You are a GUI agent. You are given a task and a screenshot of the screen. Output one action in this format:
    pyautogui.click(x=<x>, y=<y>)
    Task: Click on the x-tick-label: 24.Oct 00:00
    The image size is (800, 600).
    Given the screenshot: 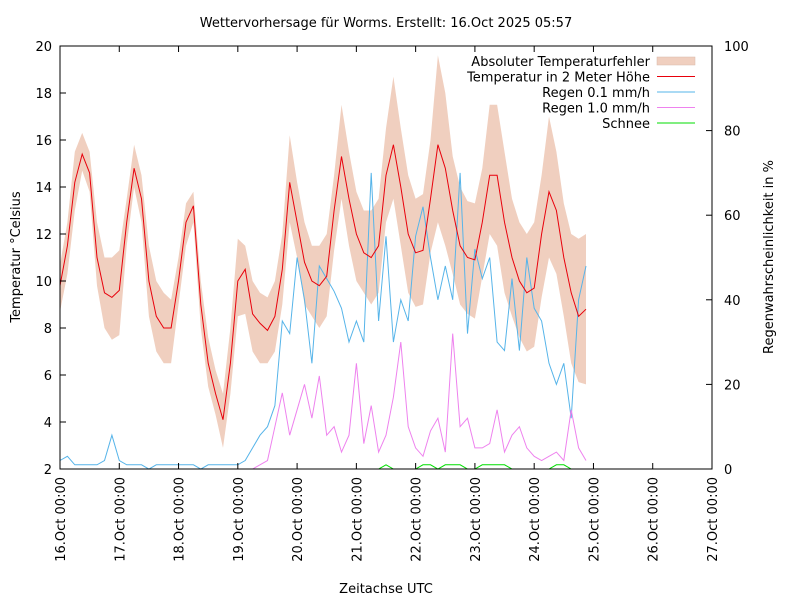 What is the action you would take?
    pyautogui.click(x=535, y=519)
    